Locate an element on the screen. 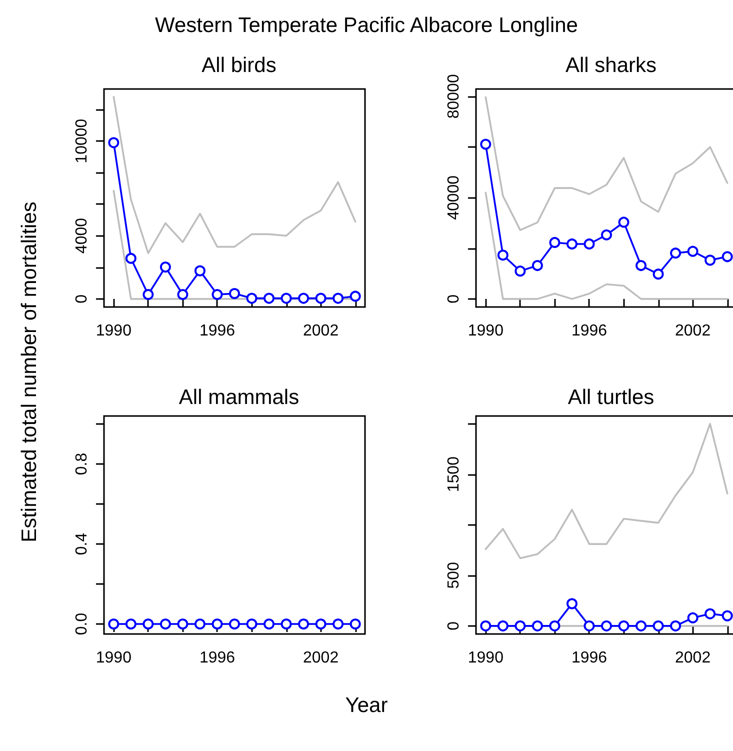 The height and width of the screenshot is (751, 733). chart-title: All turtles is located at coordinates (611, 397).